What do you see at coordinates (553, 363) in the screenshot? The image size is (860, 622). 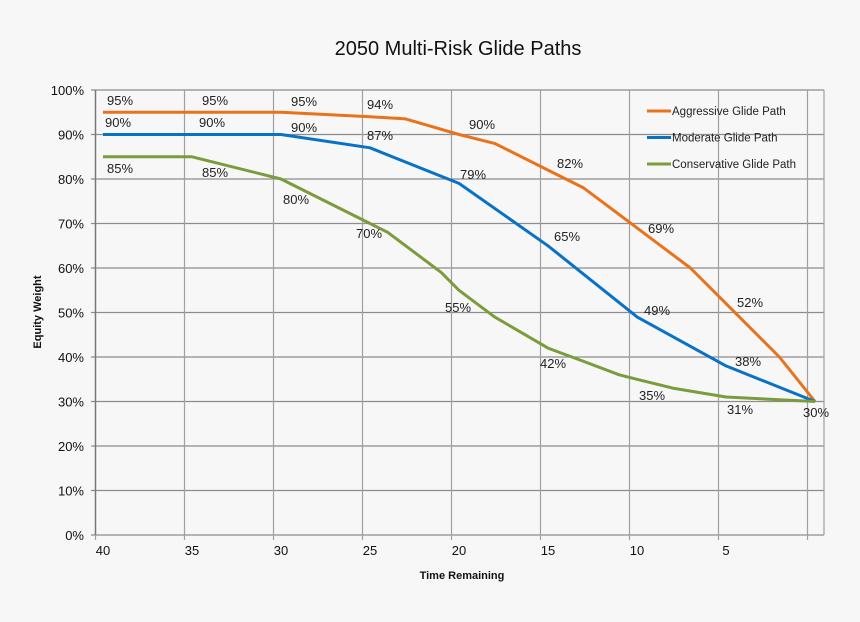 I see `data-label: 42%` at bounding box center [553, 363].